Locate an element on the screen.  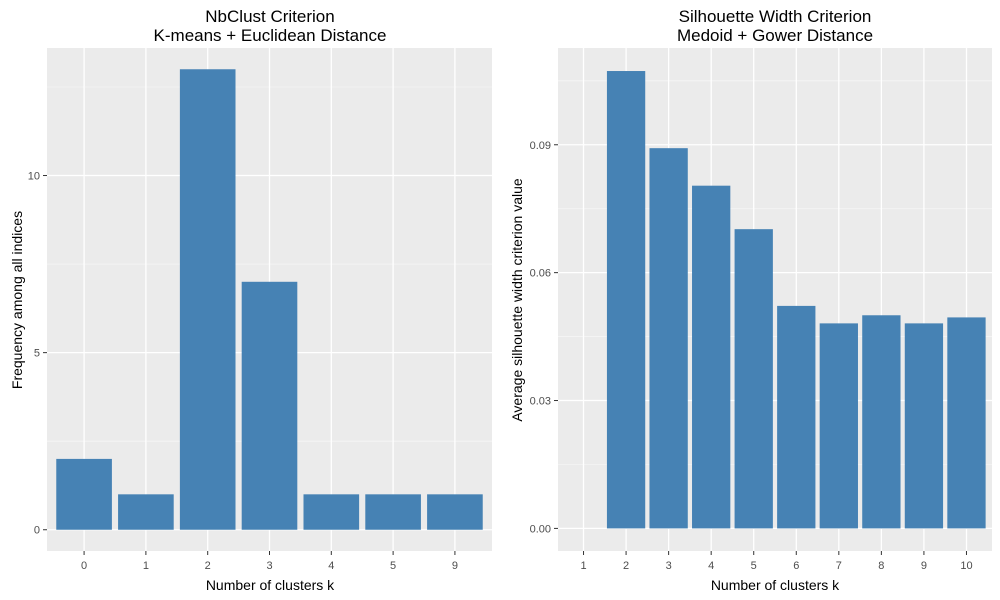
chart-title: NbClust Criterion is located at coordinates (269, 16).